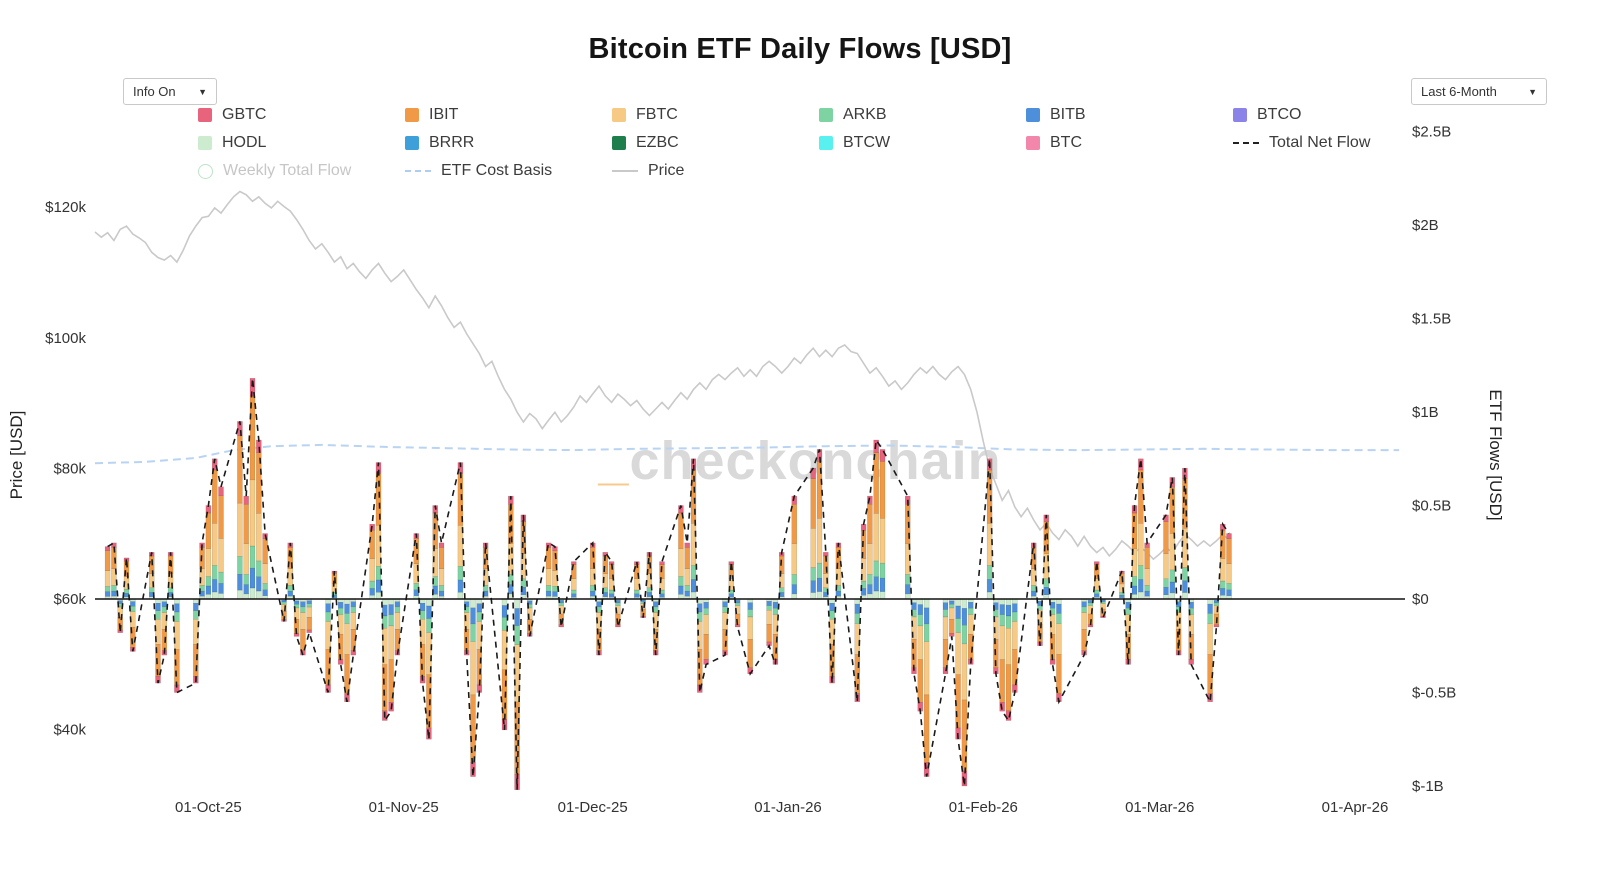 This screenshot has height=870, width=1600. I want to click on legend-item-btcw: BTCW, so click(922, 143).